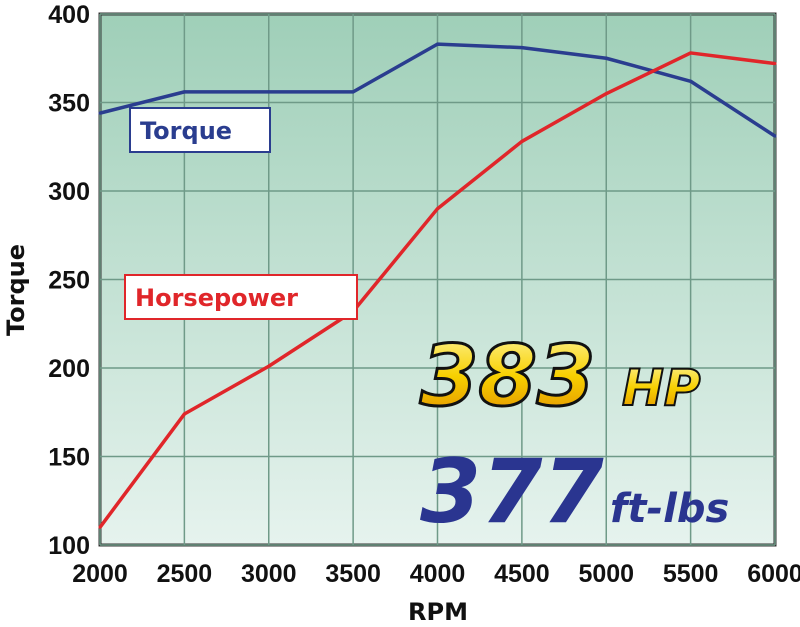 The width and height of the screenshot is (800, 627). Describe the element at coordinates (438, 612) in the screenshot. I see `x-axis-label: RPM` at that location.